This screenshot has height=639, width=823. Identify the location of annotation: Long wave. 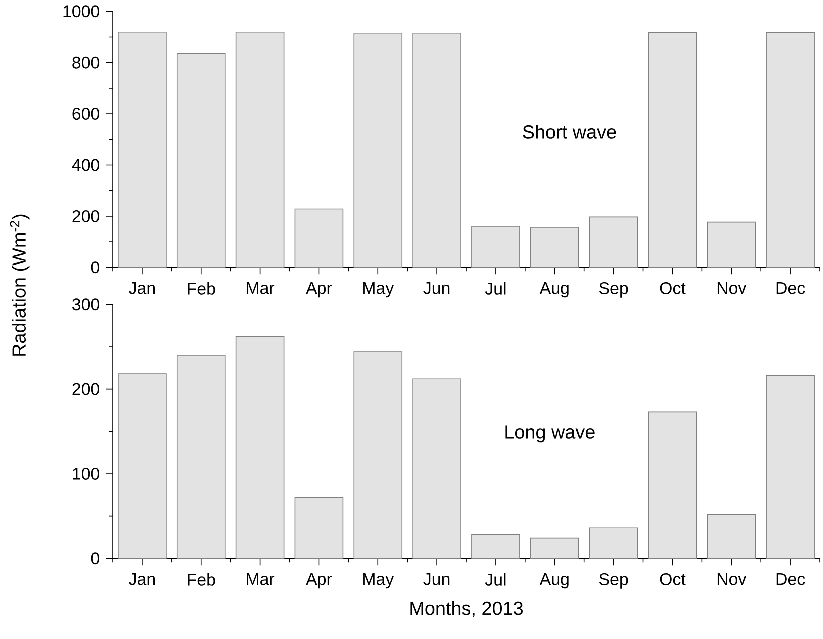
(550, 434).